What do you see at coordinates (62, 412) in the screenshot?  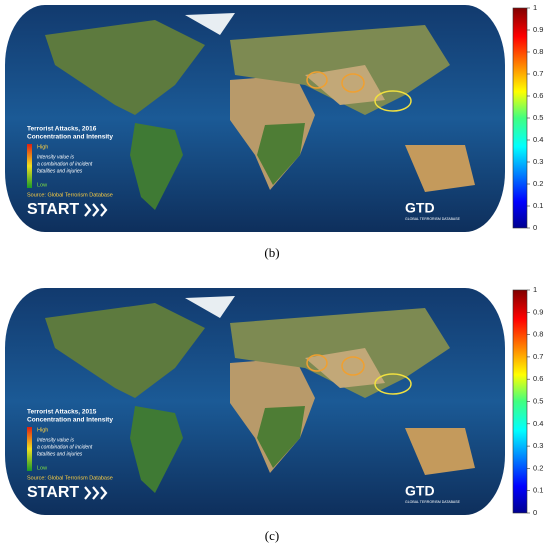 I see `map-title: Terrorist Attacks, 2015` at bounding box center [62, 412].